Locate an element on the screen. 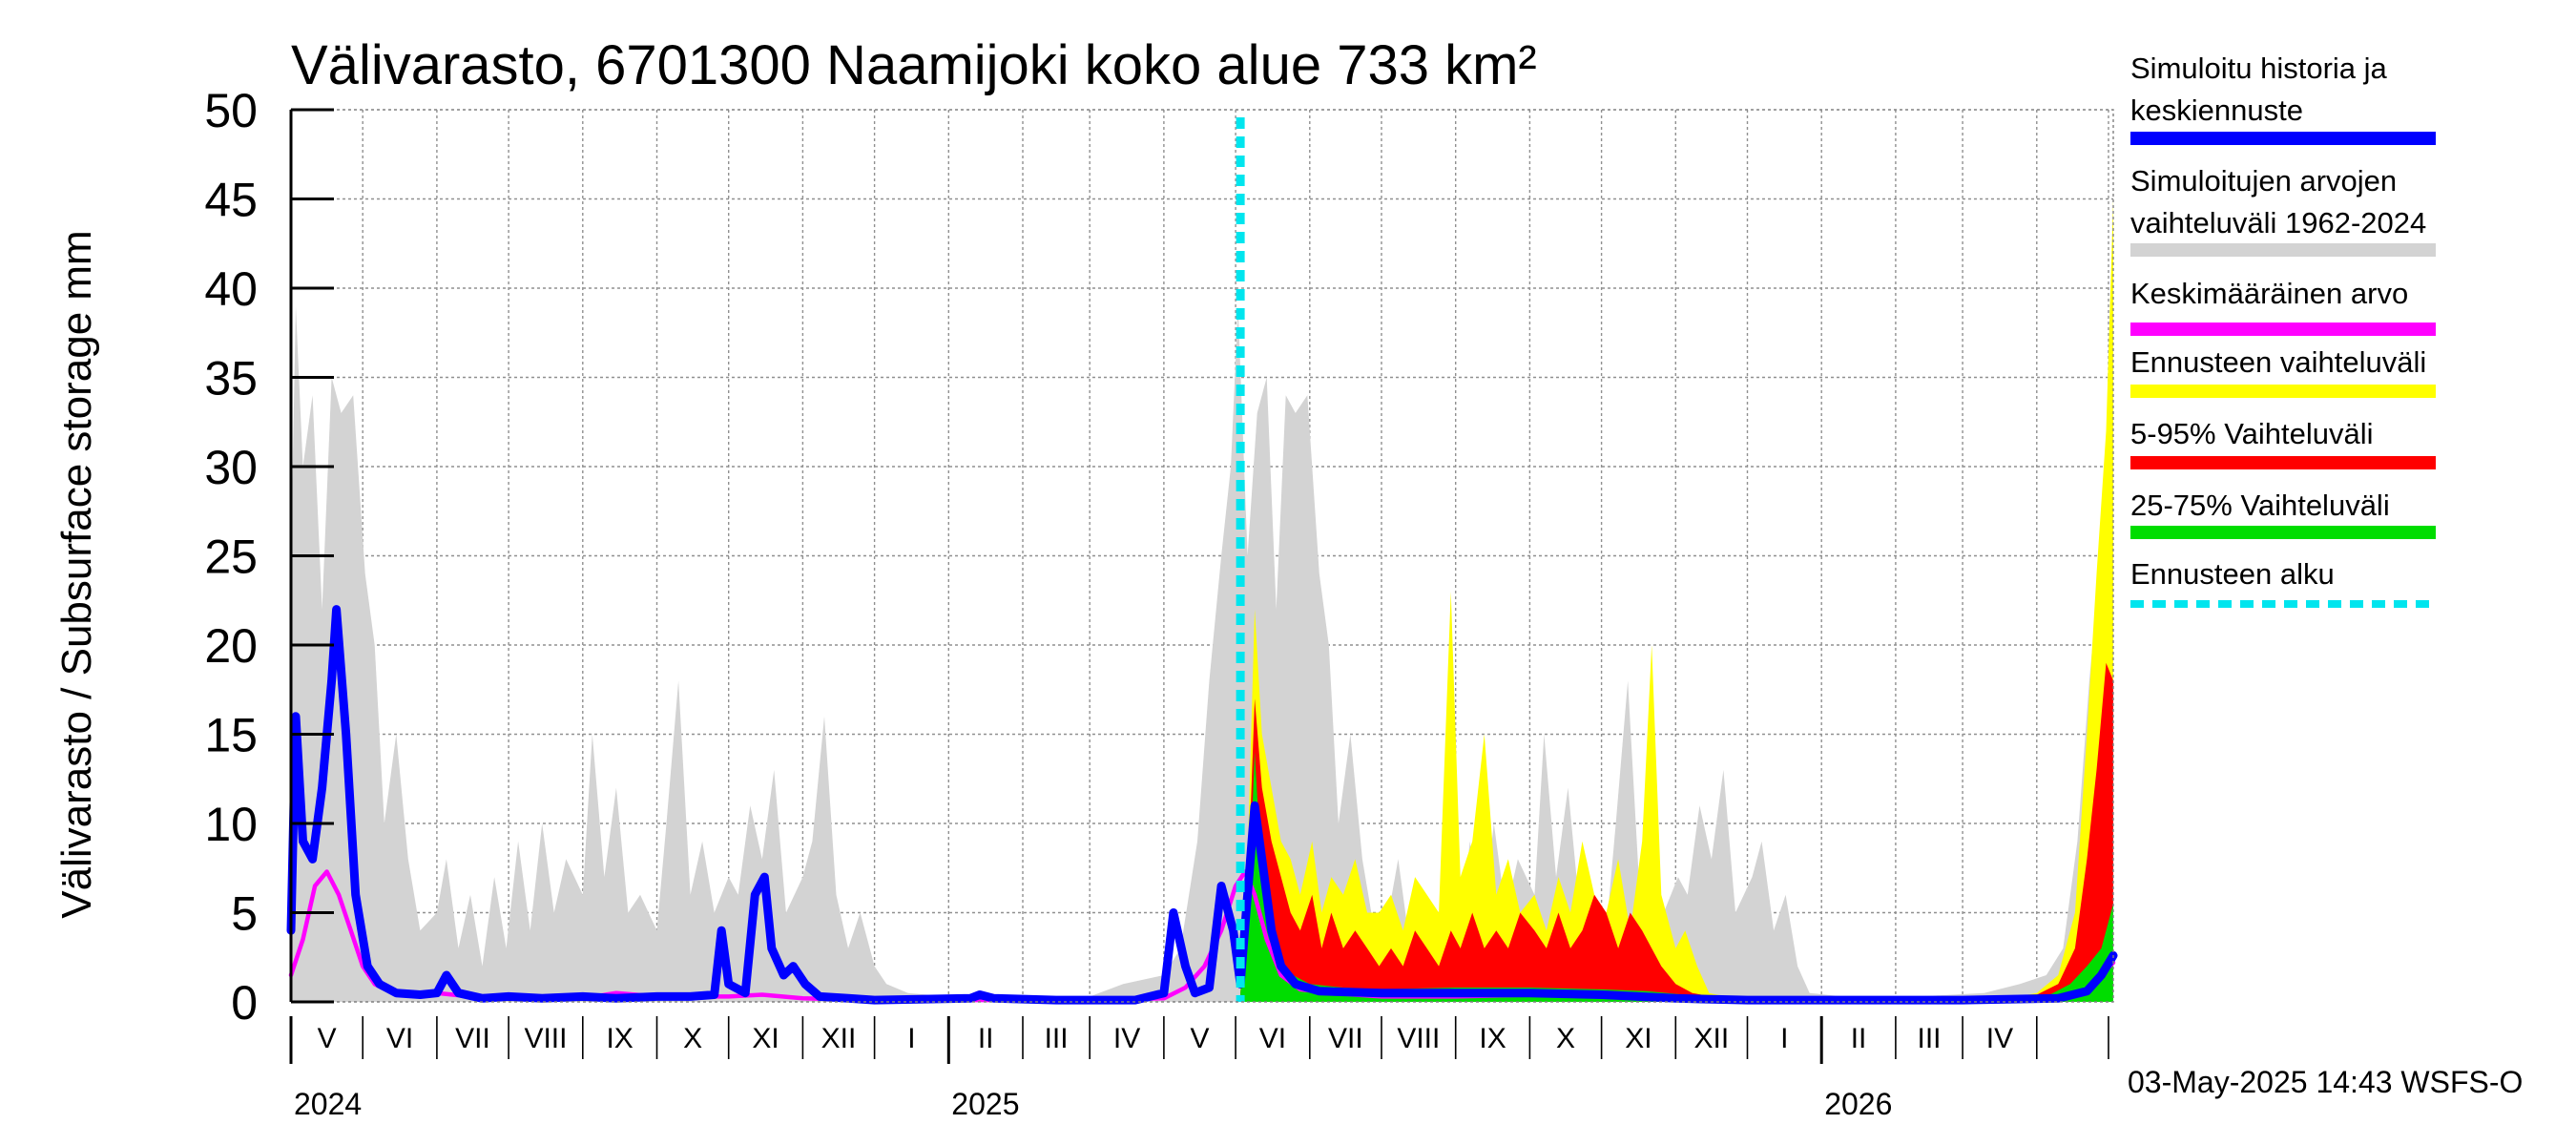 This screenshot has width=2576, height=1145. y-tick-label: 45 is located at coordinates (231, 200).